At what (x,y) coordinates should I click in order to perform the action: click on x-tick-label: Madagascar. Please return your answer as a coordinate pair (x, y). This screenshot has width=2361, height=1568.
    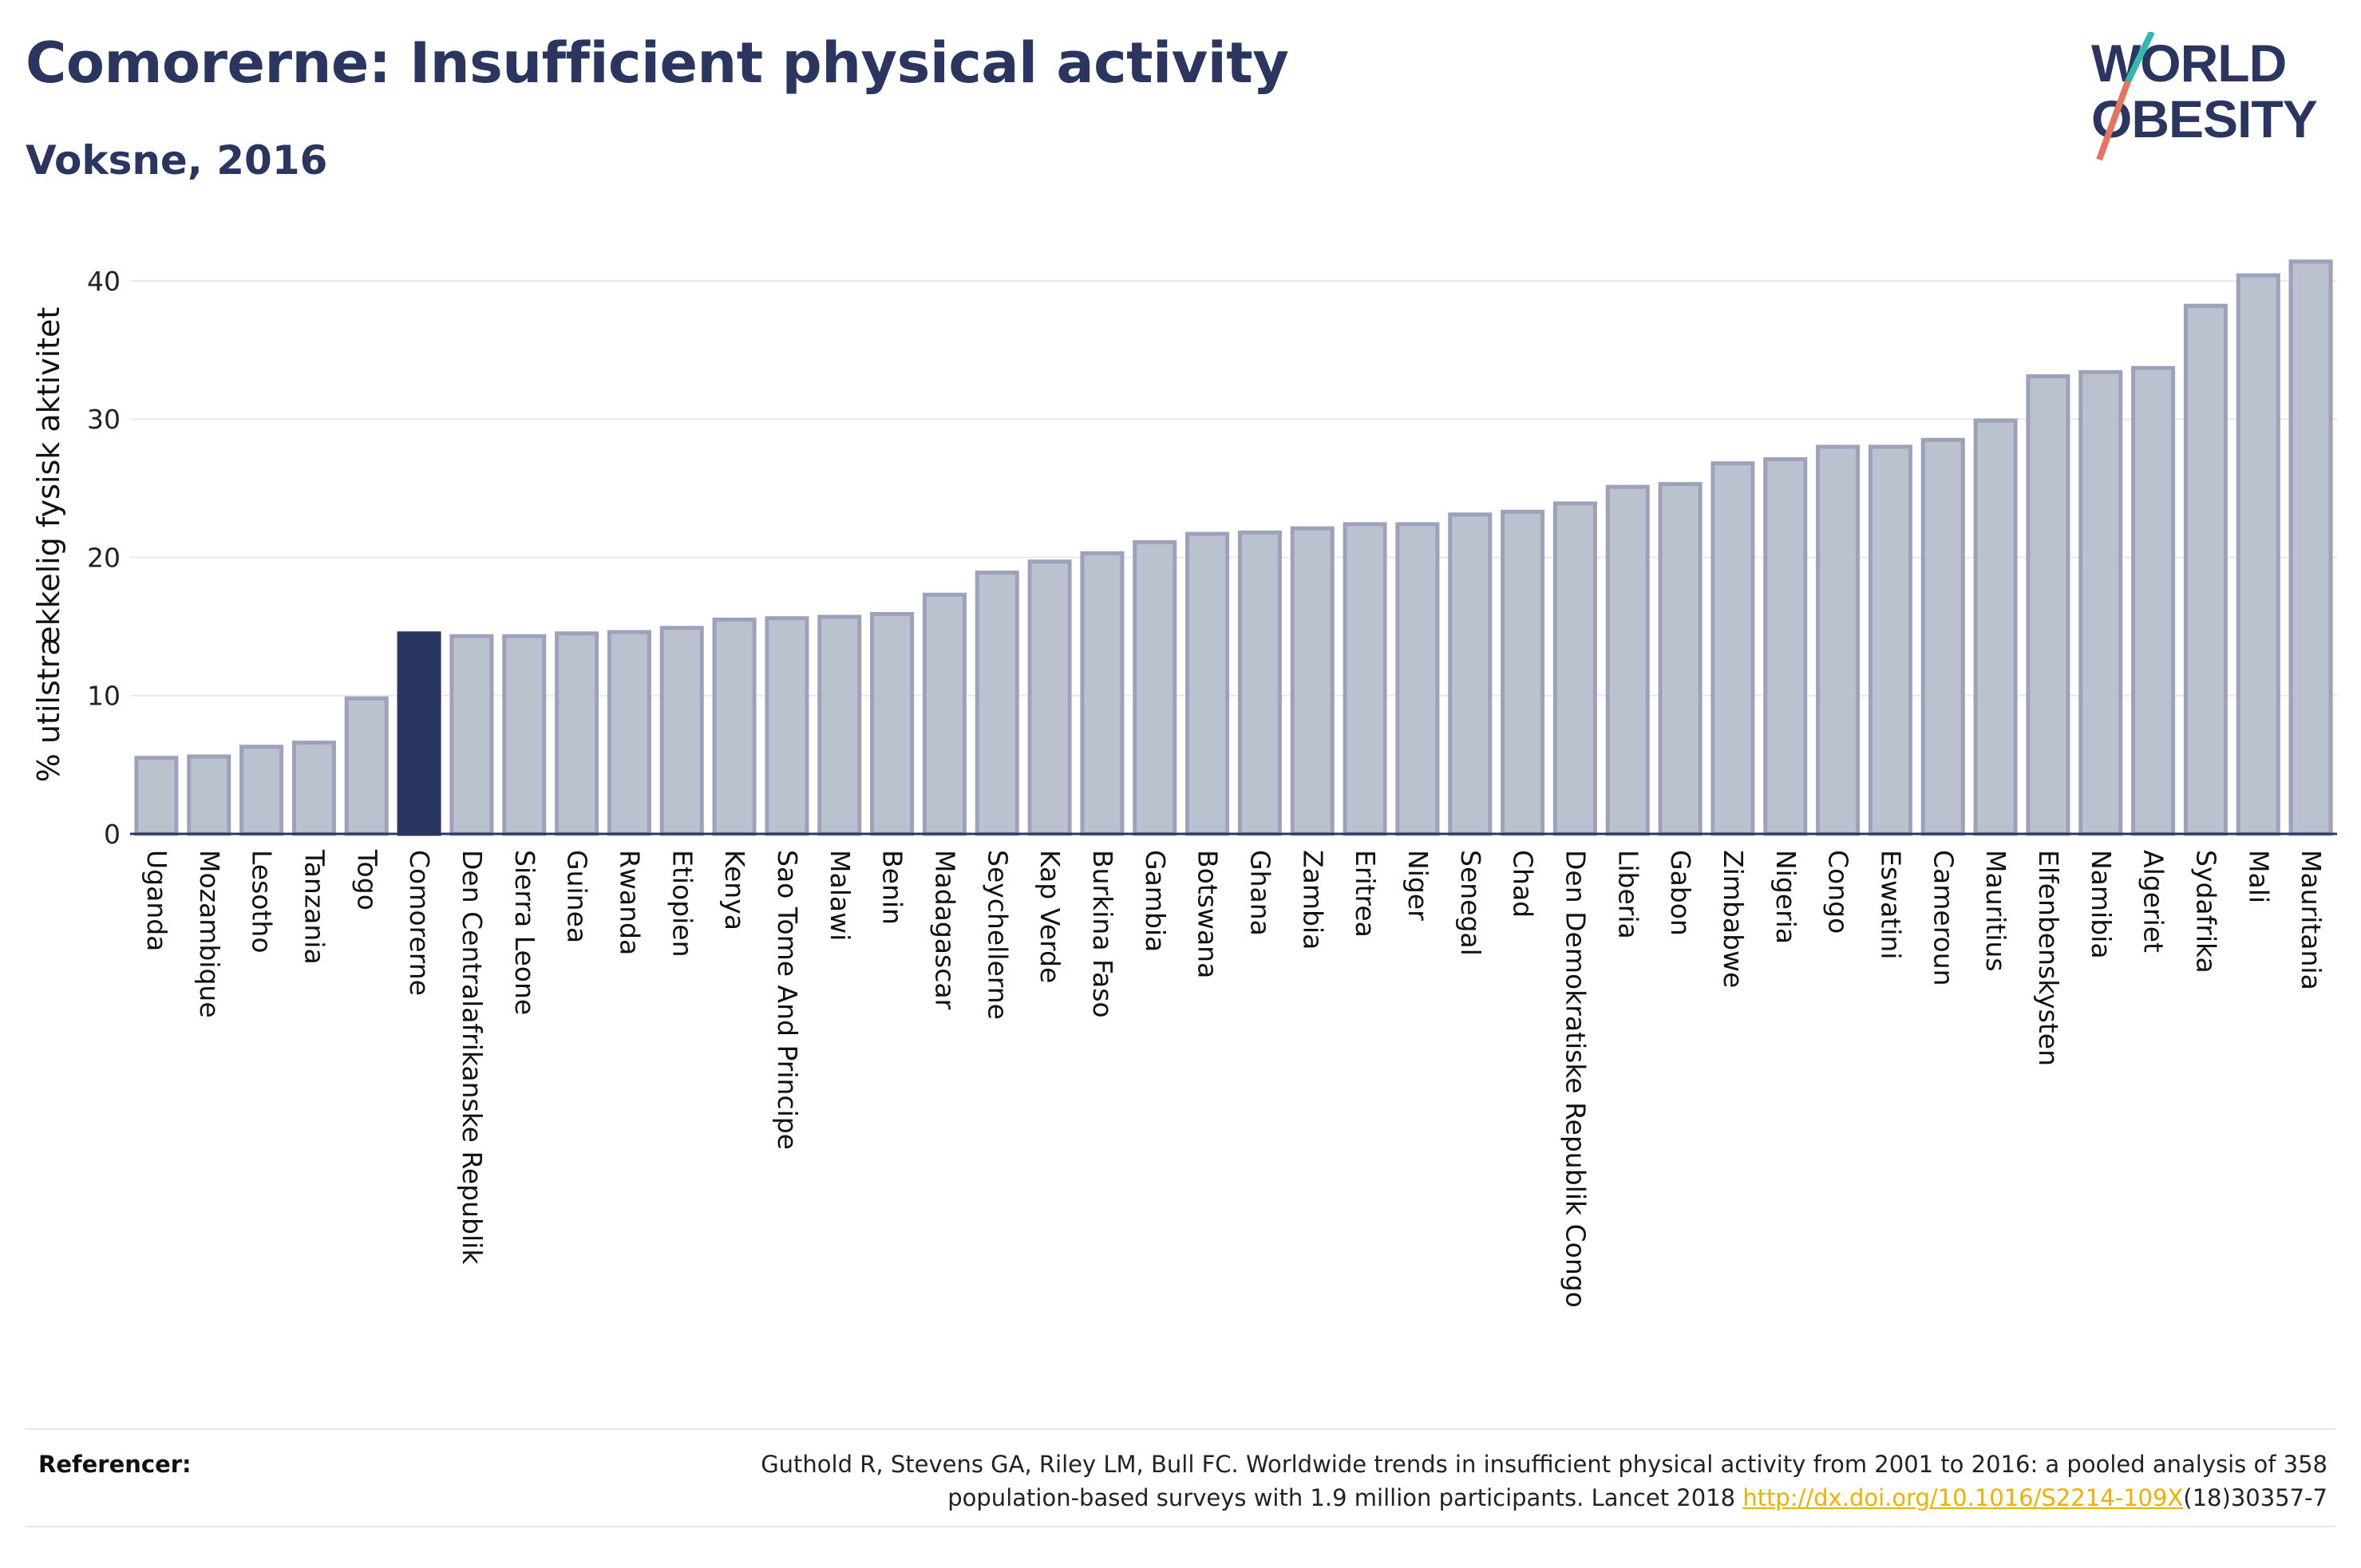
    Looking at the image, I should click on (944, 930).